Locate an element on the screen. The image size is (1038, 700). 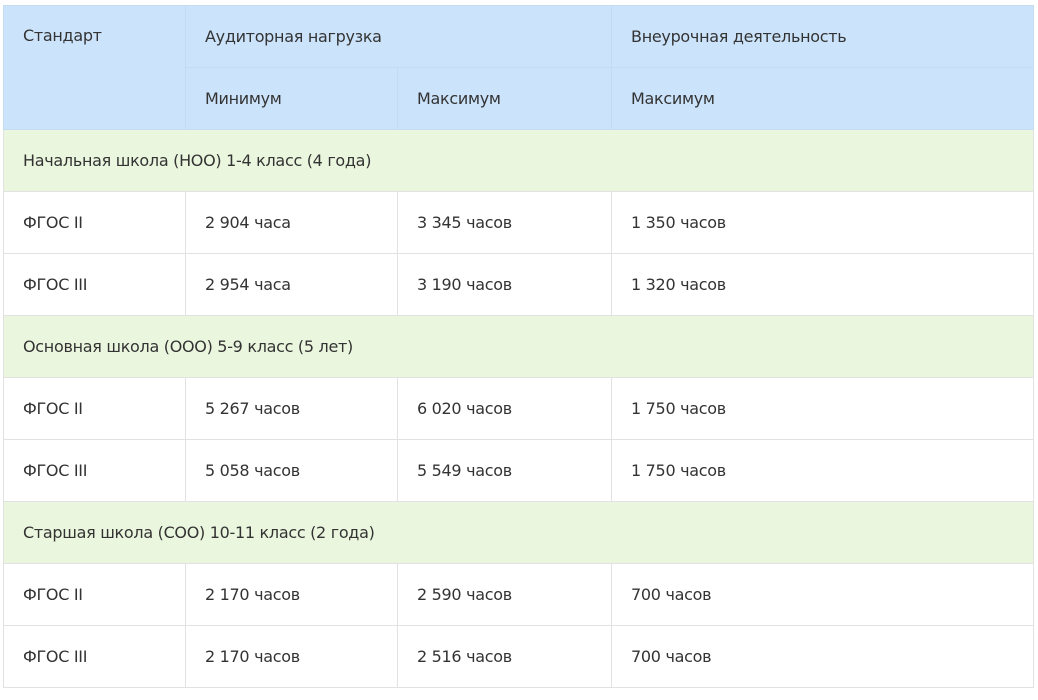
group-title: Начальная школа (НОО) 1-4 класс (4 года) is located at coordinates (518, 160).